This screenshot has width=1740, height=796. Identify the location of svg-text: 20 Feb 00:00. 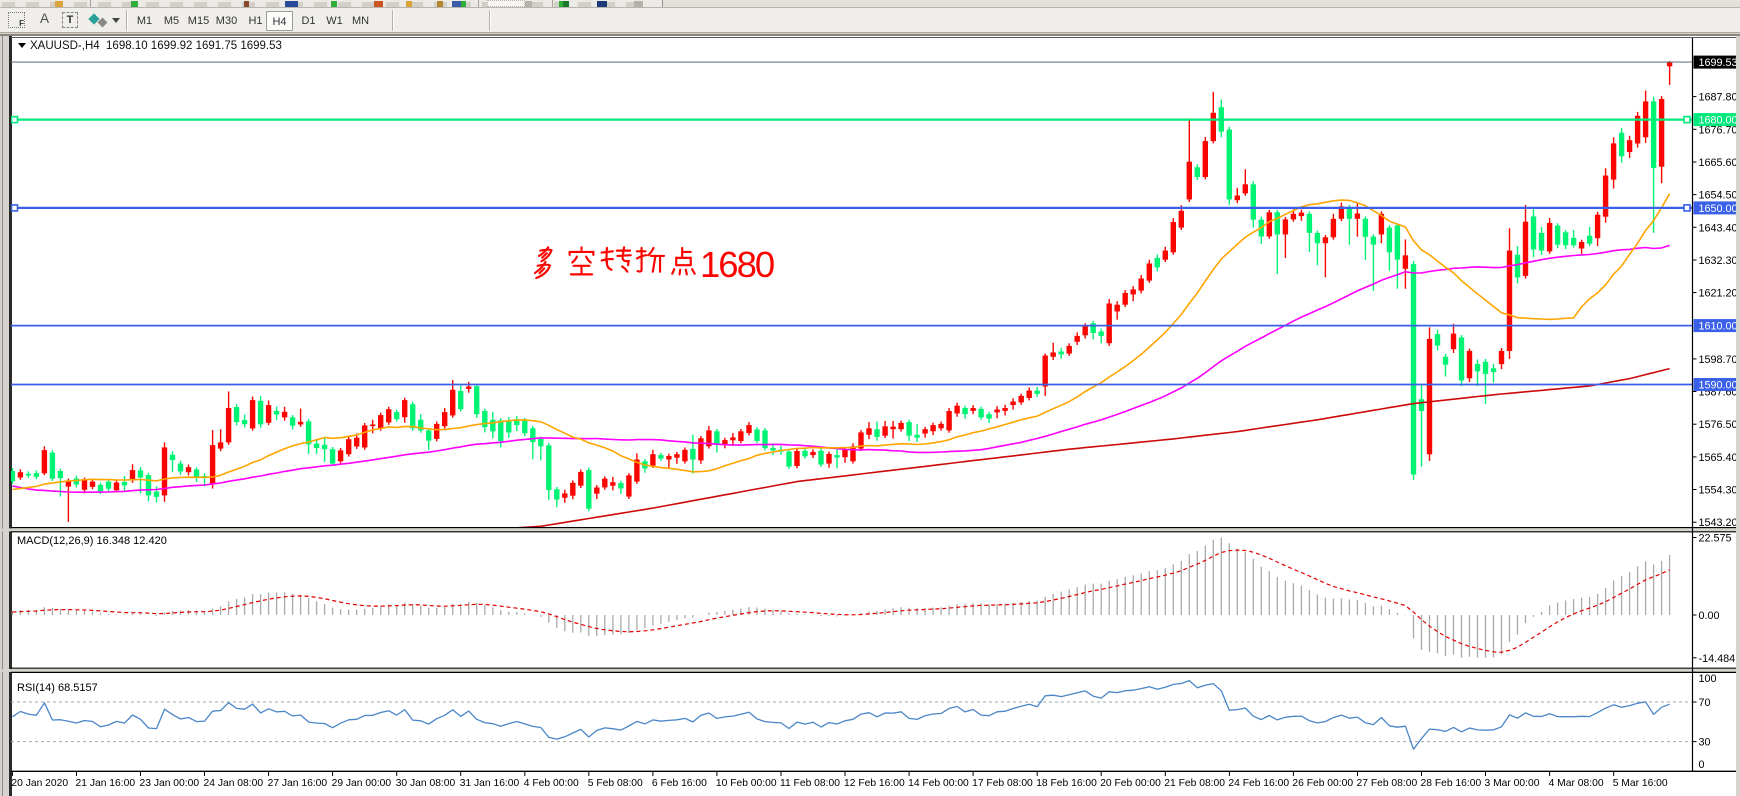
(1130, 783).